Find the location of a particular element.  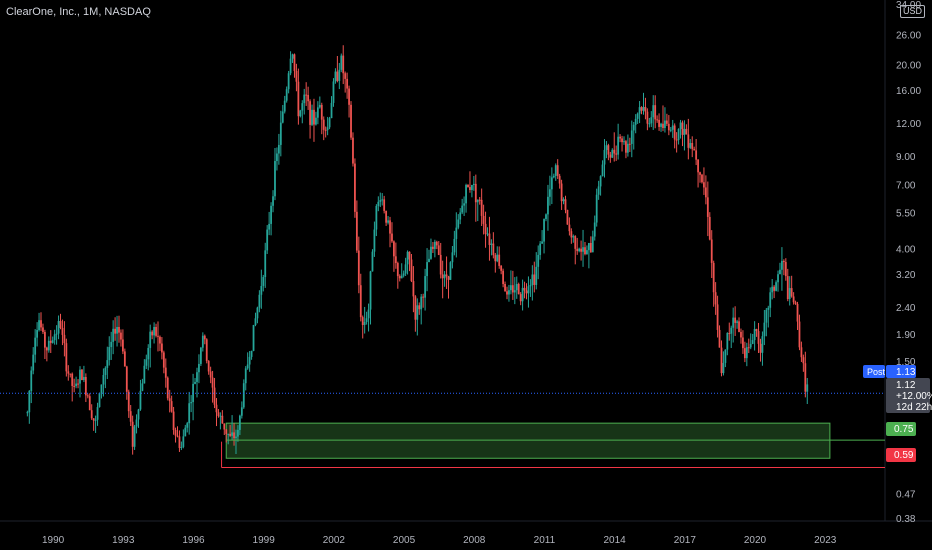

x-tick-label: 1996 is located at coordinates (193, 540).